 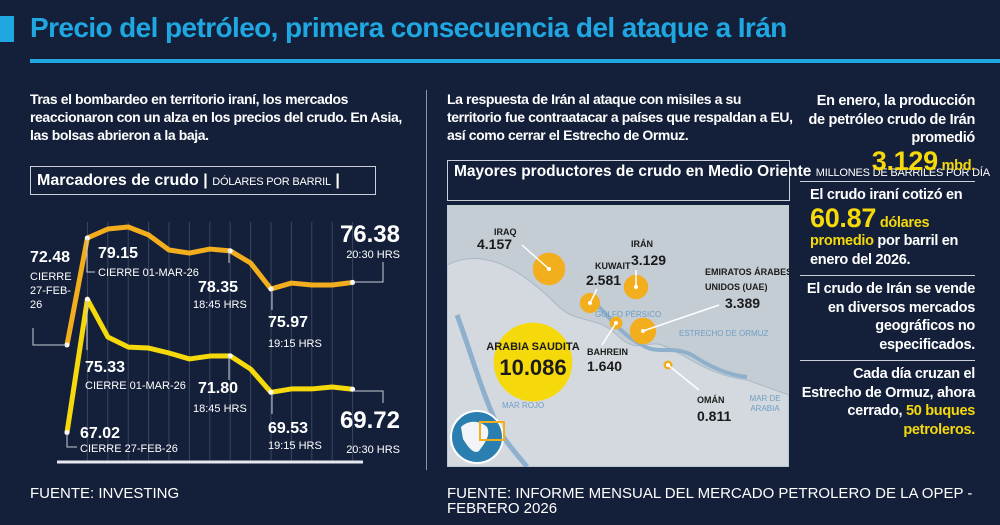 I want to click on title-accent-bar, so click(x=7, y=29).